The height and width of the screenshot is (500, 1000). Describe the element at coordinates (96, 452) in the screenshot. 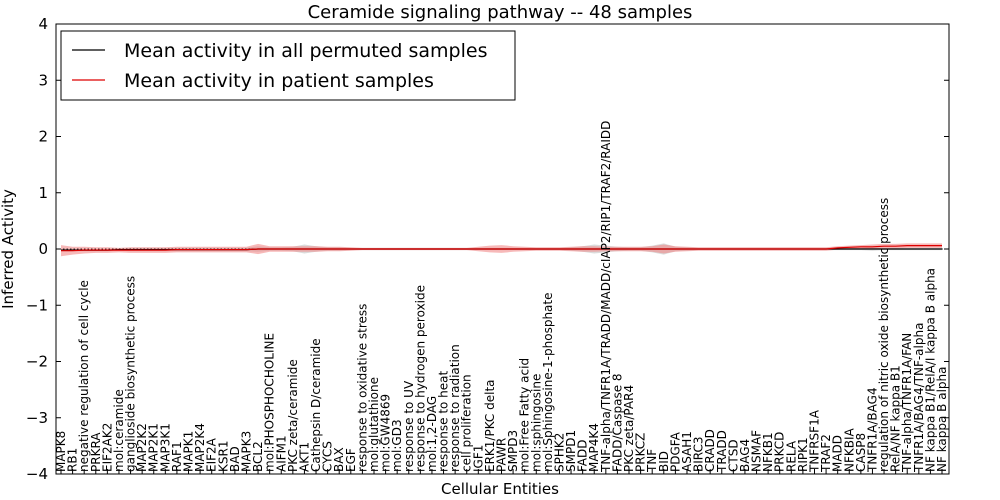

I see `x-tick-label: PRKRA` at that location.